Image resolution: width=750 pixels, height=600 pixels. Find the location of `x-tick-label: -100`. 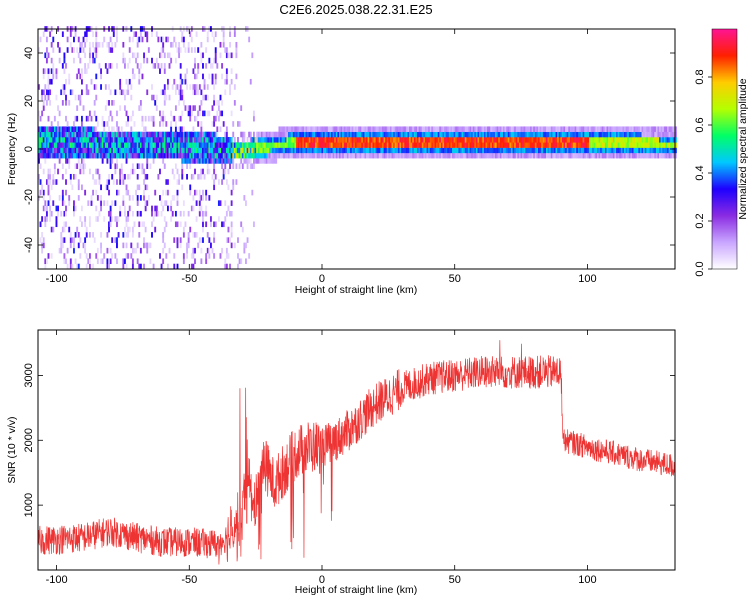

x-tick-label: -100 is located at coordinates (57, 279).